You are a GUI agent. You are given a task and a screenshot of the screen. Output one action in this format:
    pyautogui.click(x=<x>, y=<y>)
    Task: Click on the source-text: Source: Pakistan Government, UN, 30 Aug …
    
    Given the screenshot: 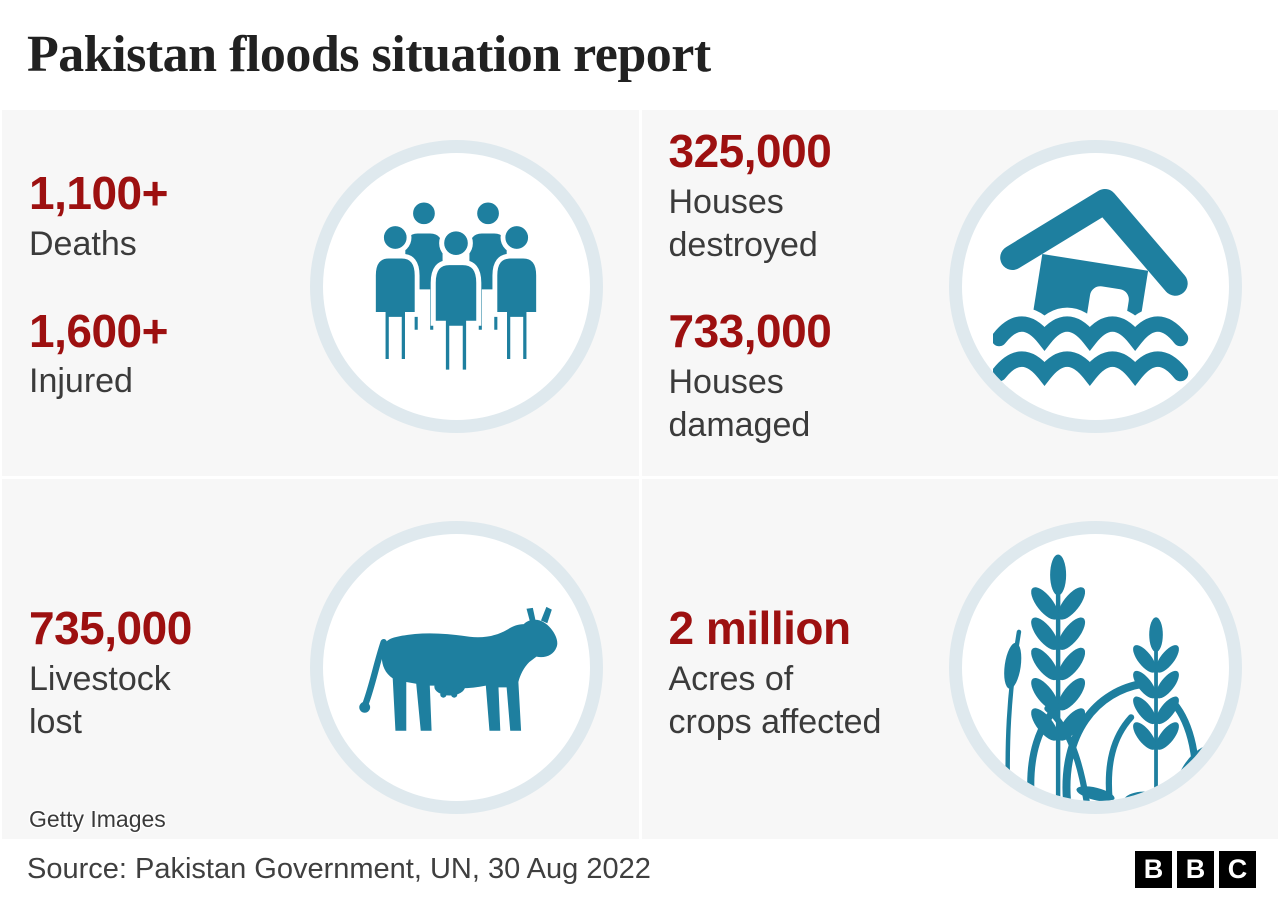 What is the action you would take?
    pyautogui.click(x=339, y=869)
    